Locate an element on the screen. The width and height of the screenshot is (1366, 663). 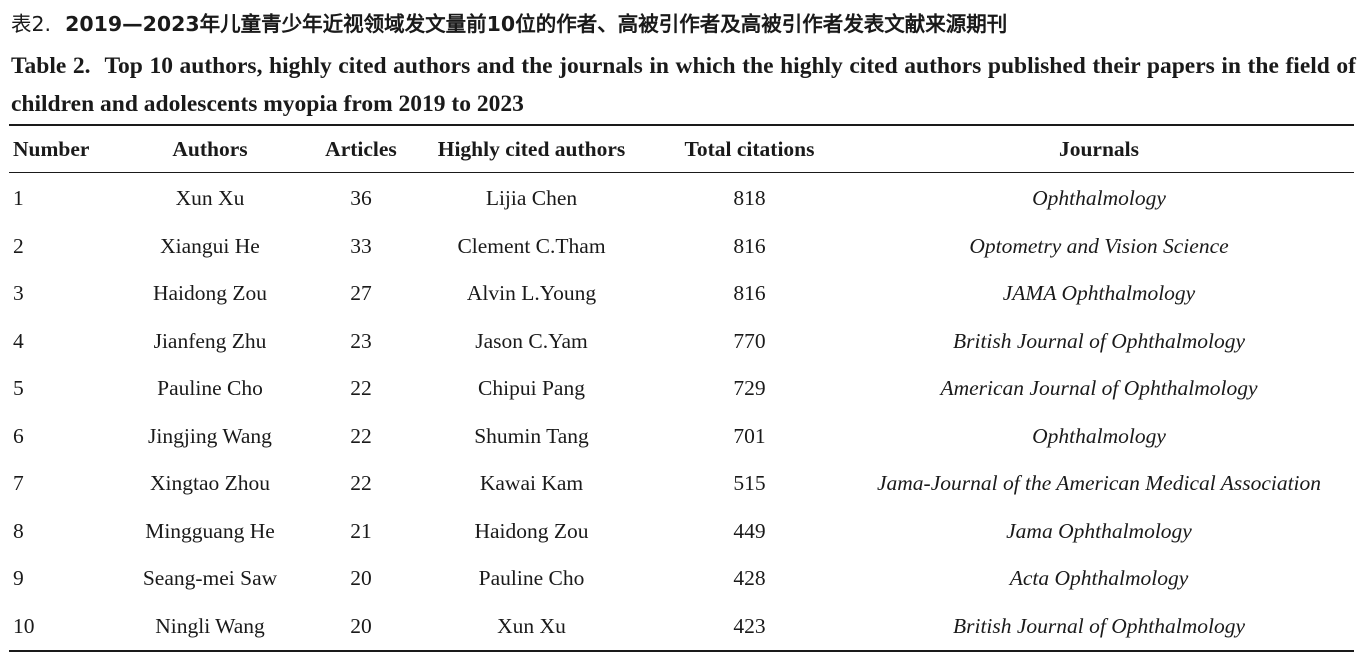
cell-articles: 33 is located at coordinates (361, 245).